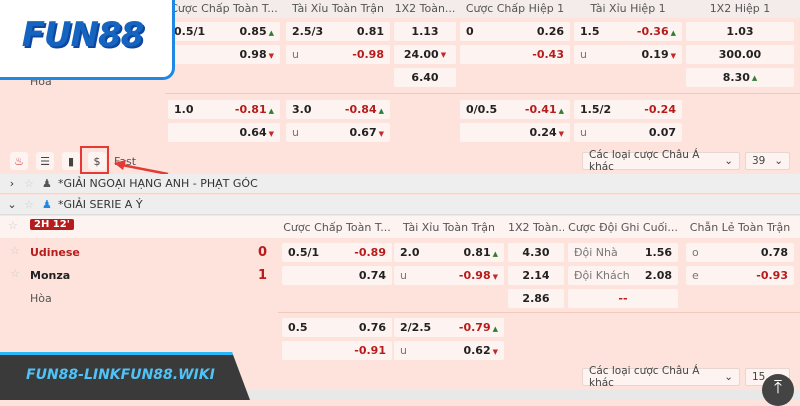  Describe the element at coordinates (596, 109) in the screenshot. I see `odds-line: 1.5/2` at that location.